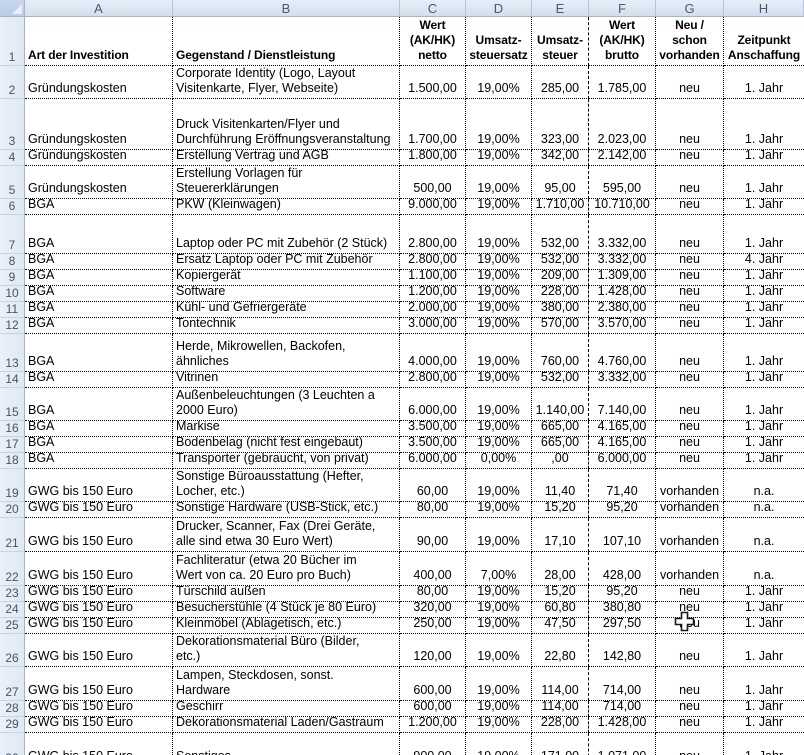  Describe the element at coordinates (622, 594) in the screenshot. I see `cell-F23: 95,20` at that location.